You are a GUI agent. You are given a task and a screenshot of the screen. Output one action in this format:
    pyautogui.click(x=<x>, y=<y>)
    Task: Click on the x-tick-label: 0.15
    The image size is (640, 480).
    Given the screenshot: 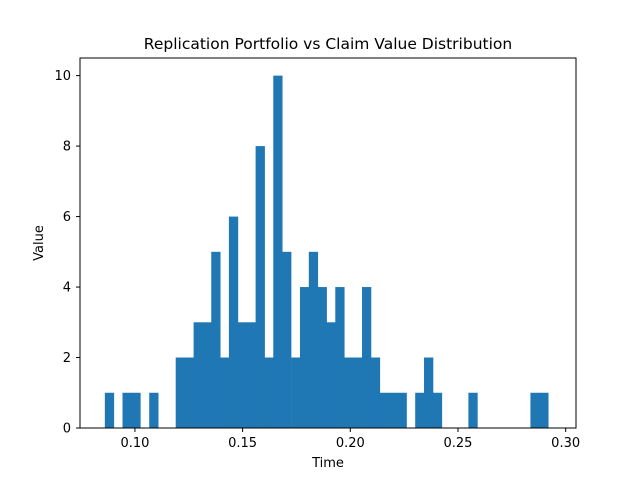 What is the action you would take?
    pyautogui.click(x=242, y=443)
    